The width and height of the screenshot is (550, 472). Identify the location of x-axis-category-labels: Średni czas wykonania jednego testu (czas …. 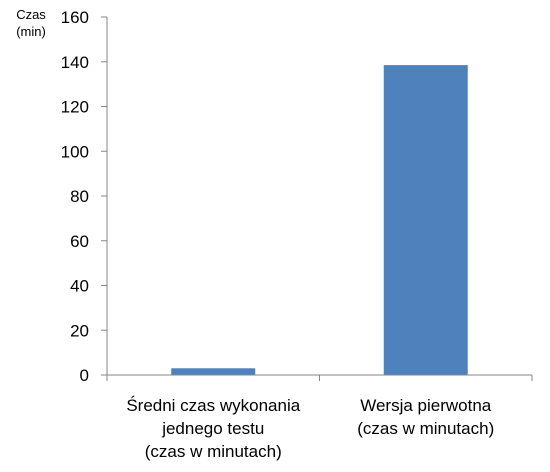
(310, 428).